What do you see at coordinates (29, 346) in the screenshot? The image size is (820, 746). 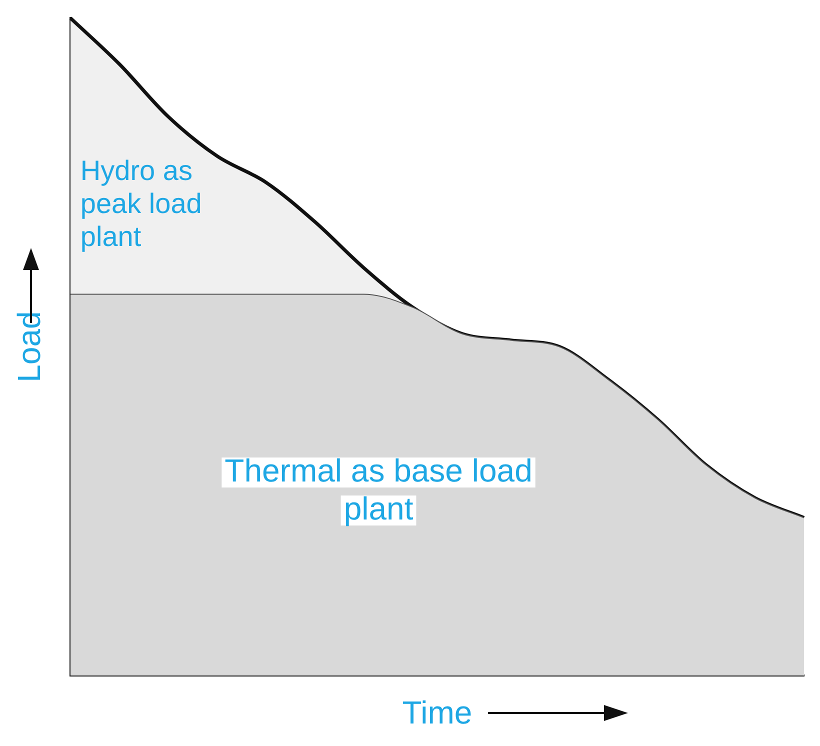 I see `y-axis-title: Load` at bounding box center [29, 346].